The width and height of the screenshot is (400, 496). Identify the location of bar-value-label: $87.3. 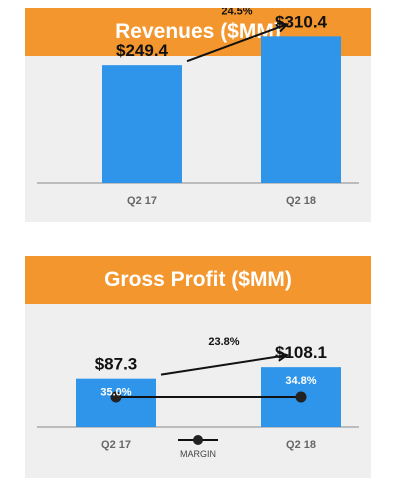
(116, 364).